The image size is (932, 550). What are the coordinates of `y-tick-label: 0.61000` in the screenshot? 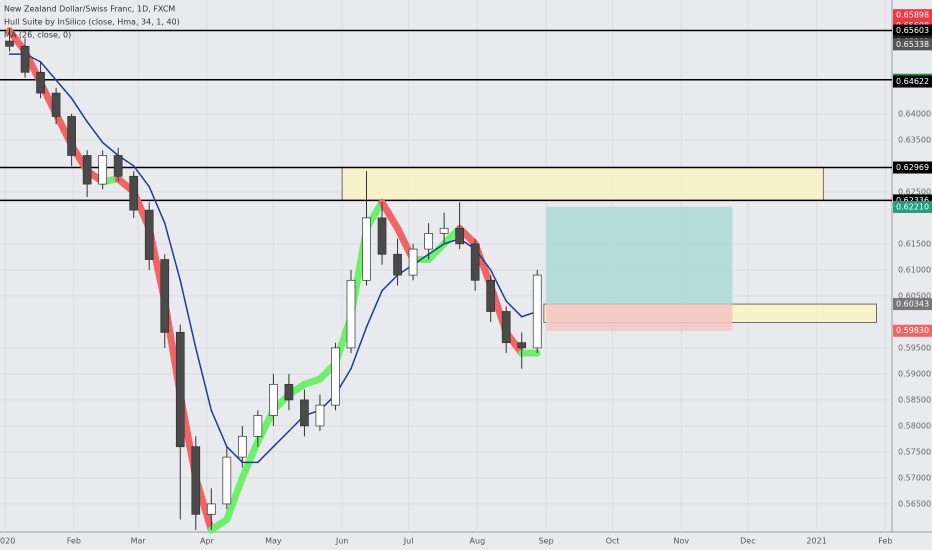 It's located at (914, 269).